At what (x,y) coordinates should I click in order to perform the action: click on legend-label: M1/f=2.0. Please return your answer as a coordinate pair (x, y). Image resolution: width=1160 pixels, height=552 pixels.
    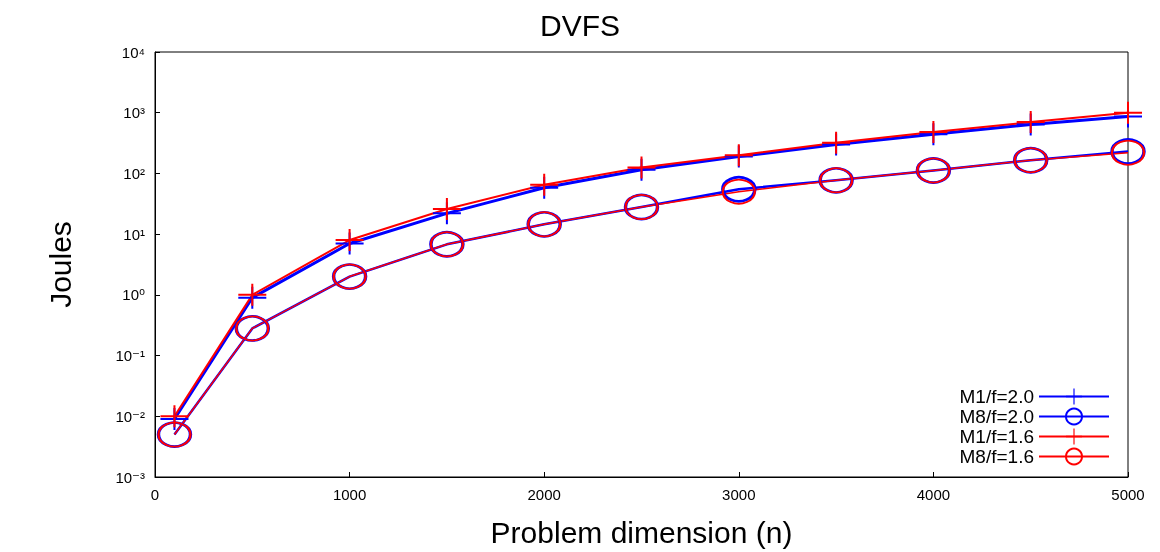
    Looking at the image, I should click on (996, 396).